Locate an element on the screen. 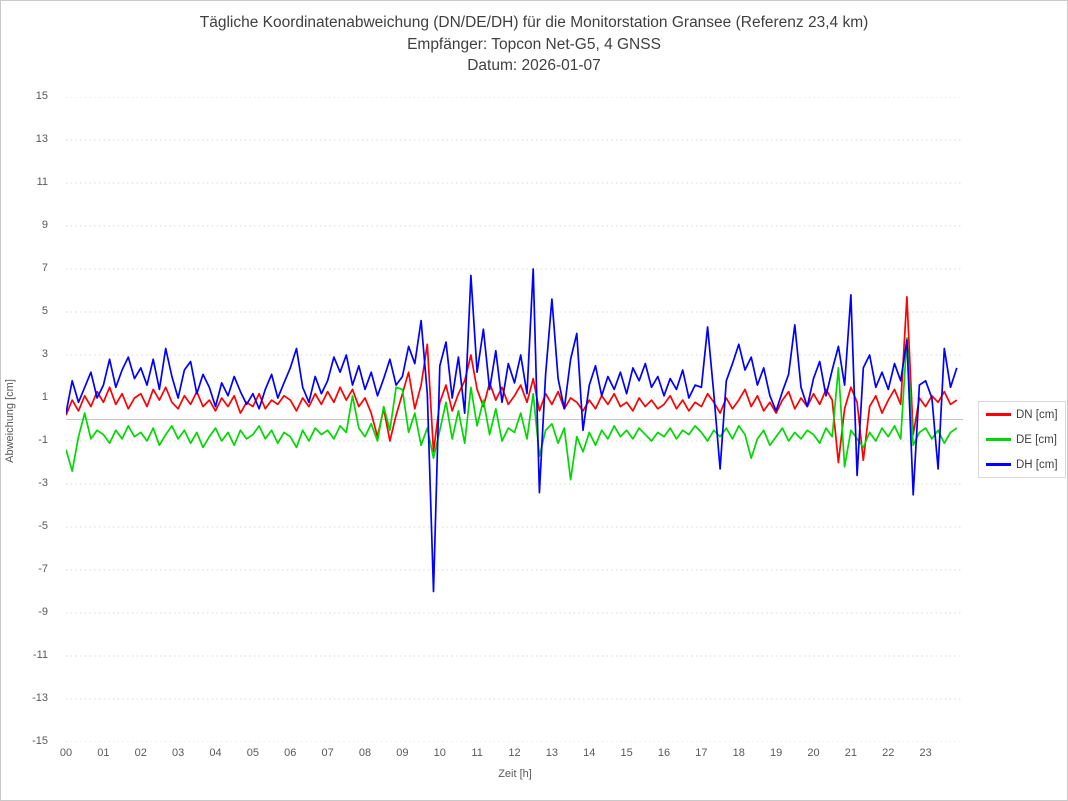 Image resolution: width=1068 pixels, height=801 pixels. x-tick-label: 02 is located at coordinates (140, 753).